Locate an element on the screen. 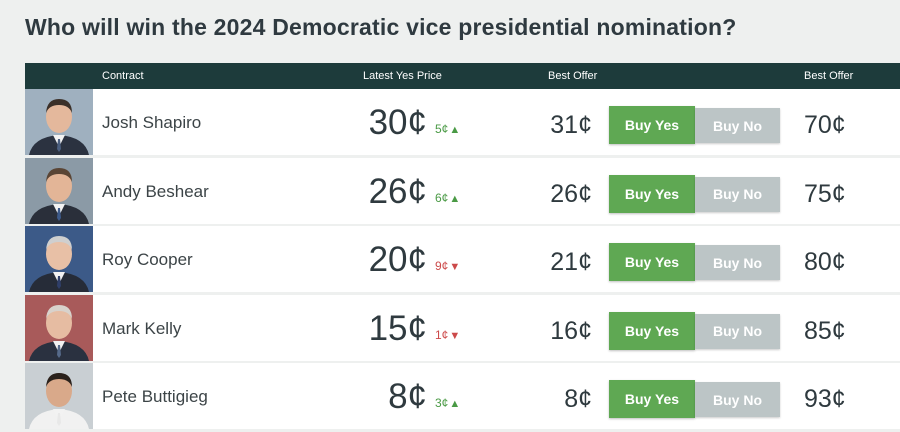 The height and width of the screenshot is (432, 900). latest-yes-price: 30¢ is located at coordinates (397, 122).